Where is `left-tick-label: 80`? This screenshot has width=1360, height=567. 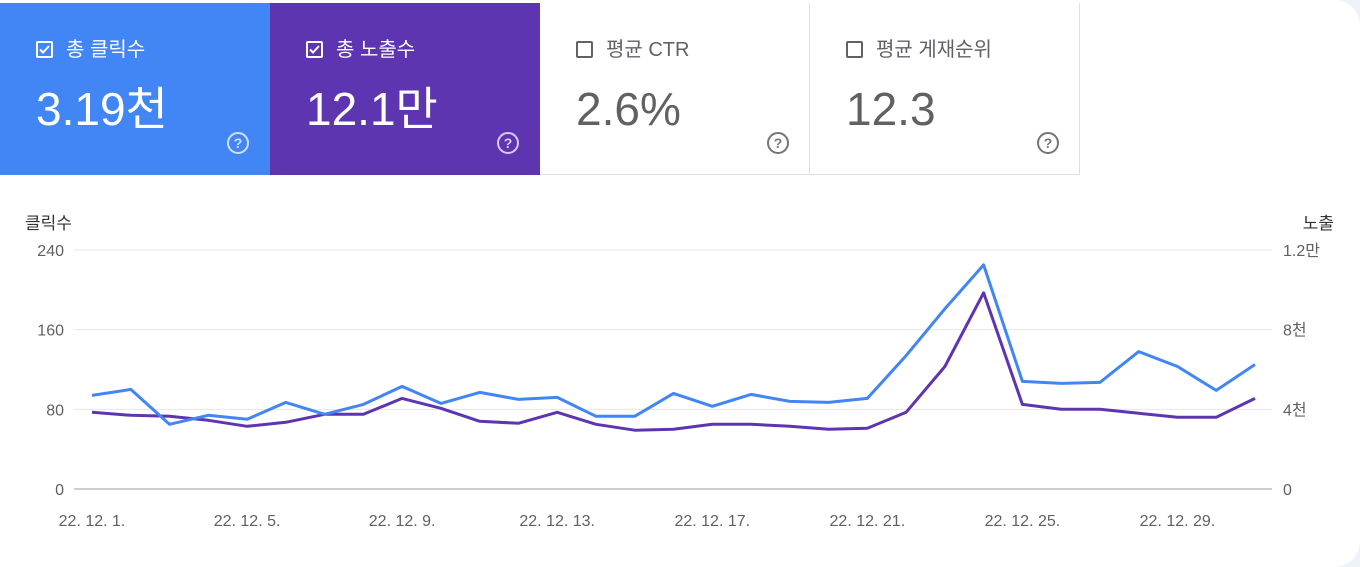 left-tick-label: 80 is located at coordinates (55, 410).